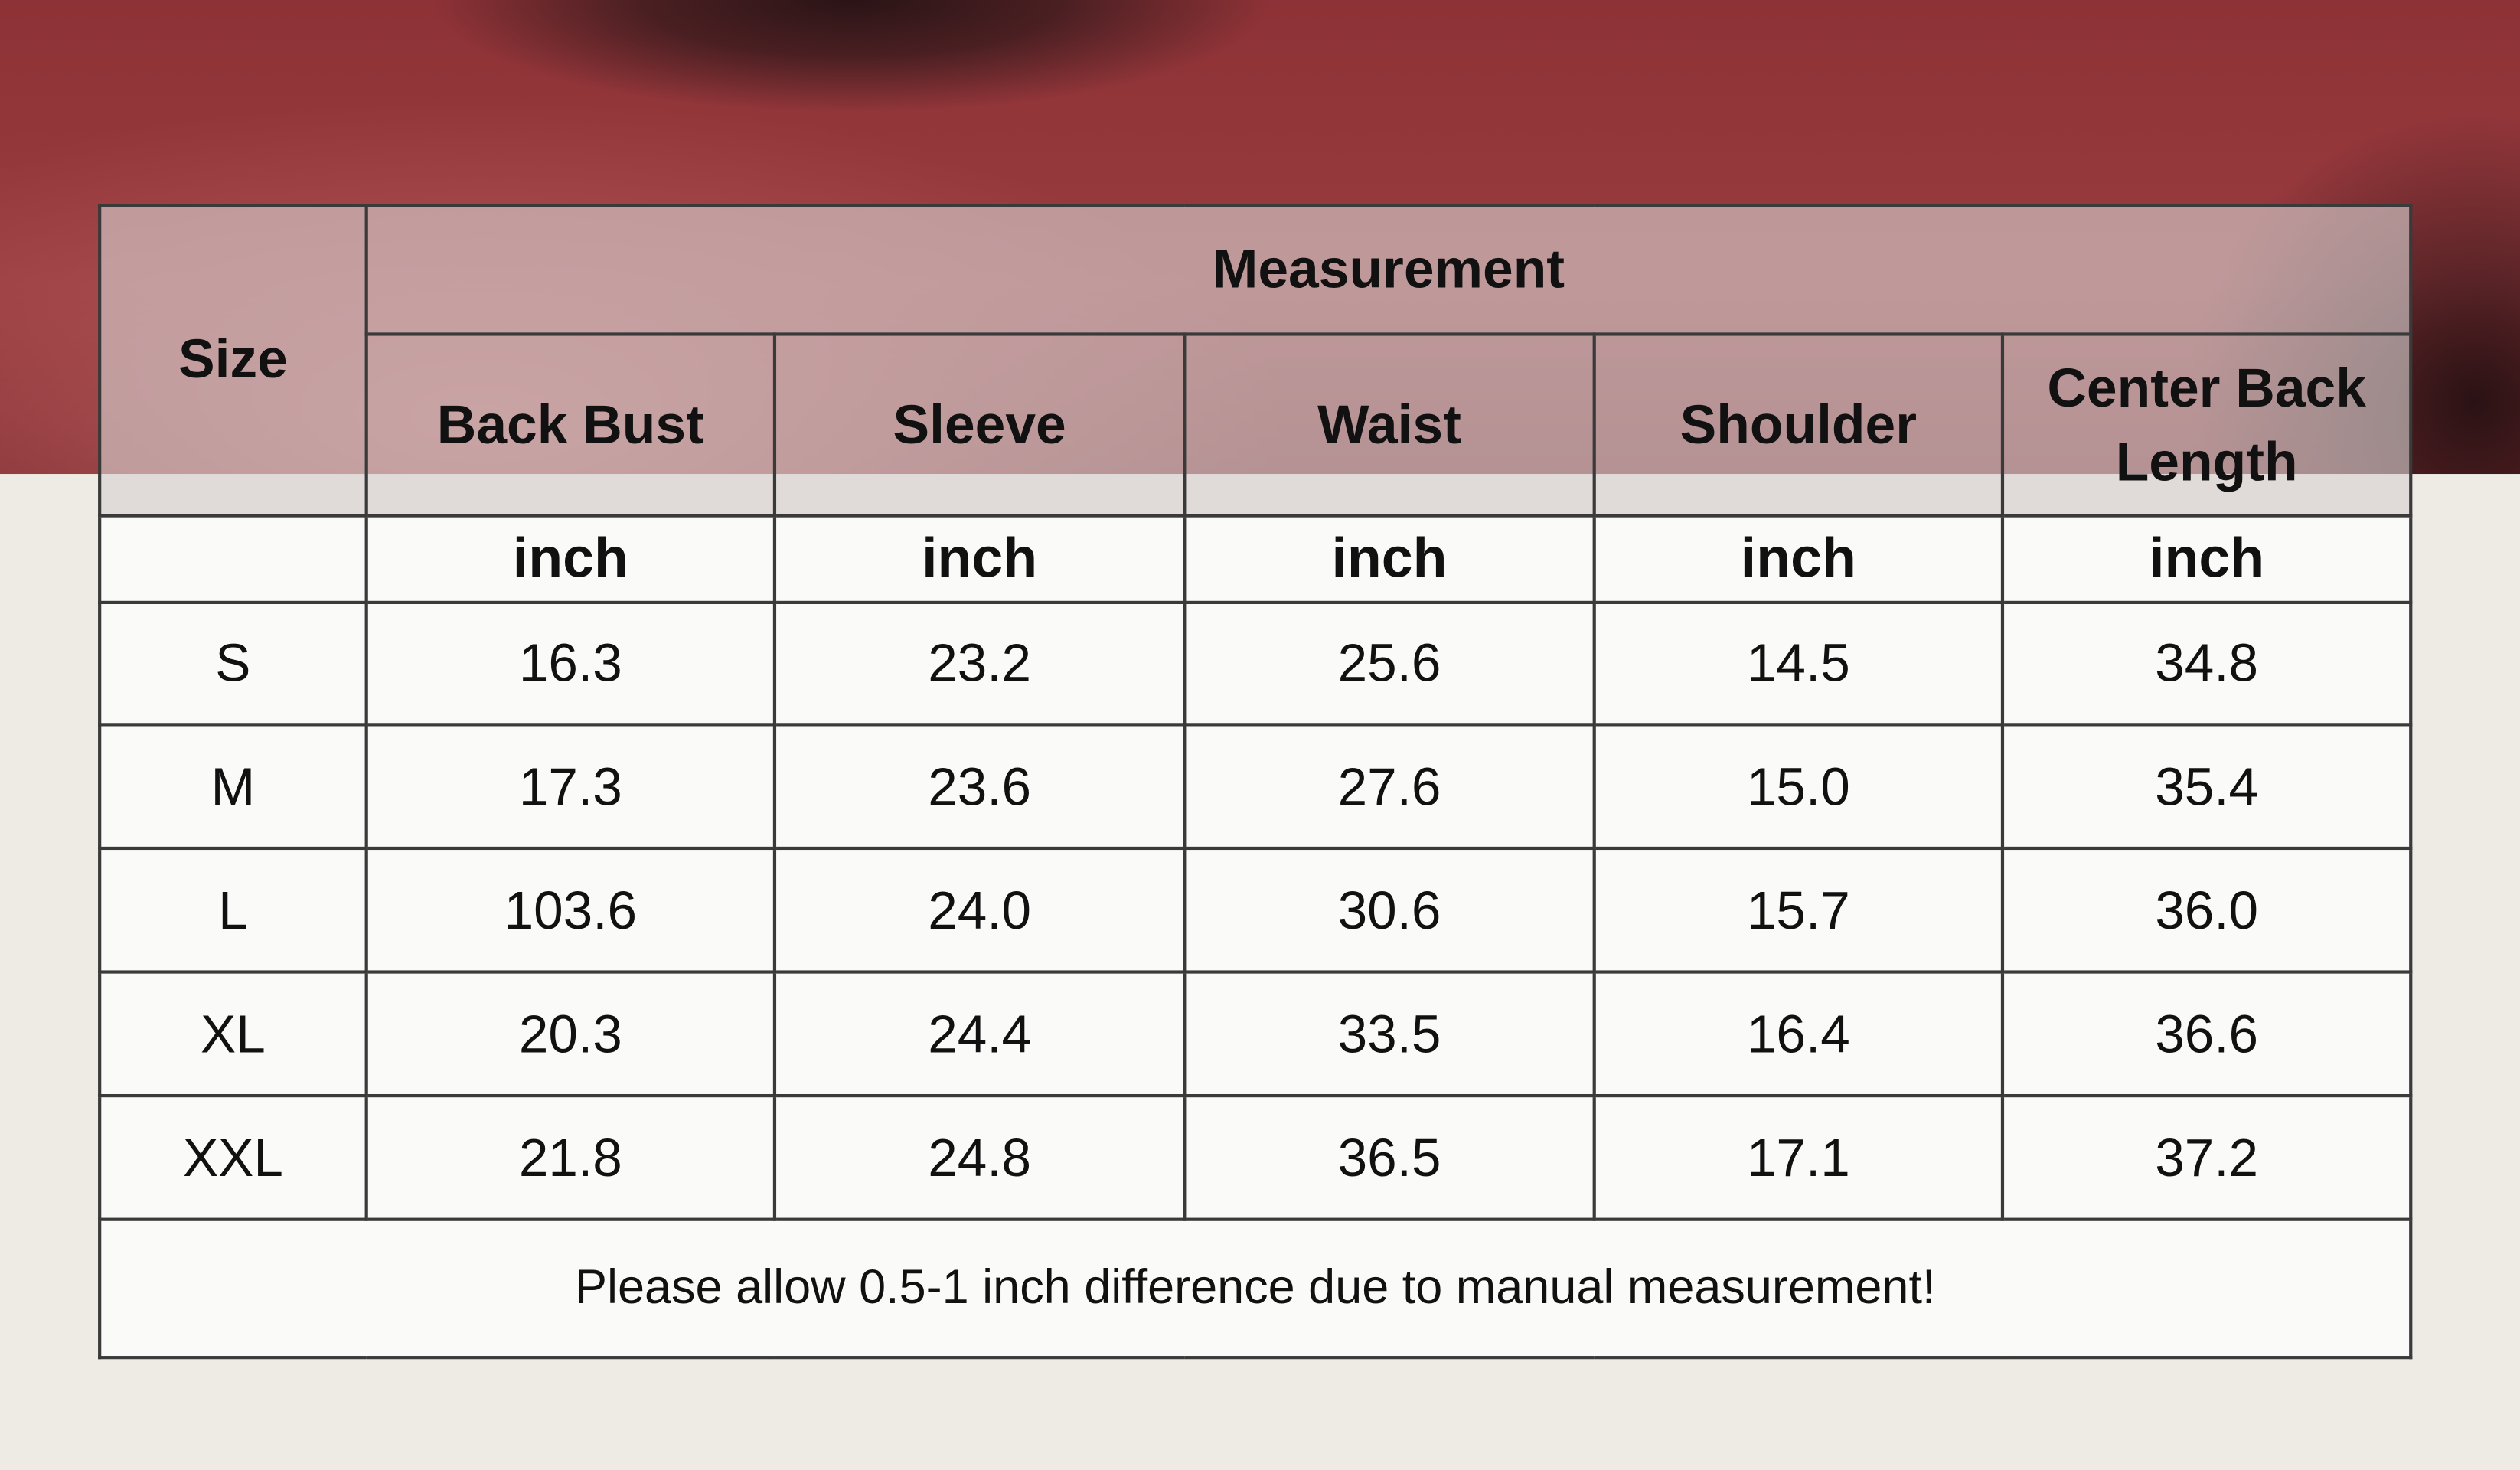 This screenshot has width=2520, height=1470. I want to click on value-cell: 37.2, so click(2206, 1157).